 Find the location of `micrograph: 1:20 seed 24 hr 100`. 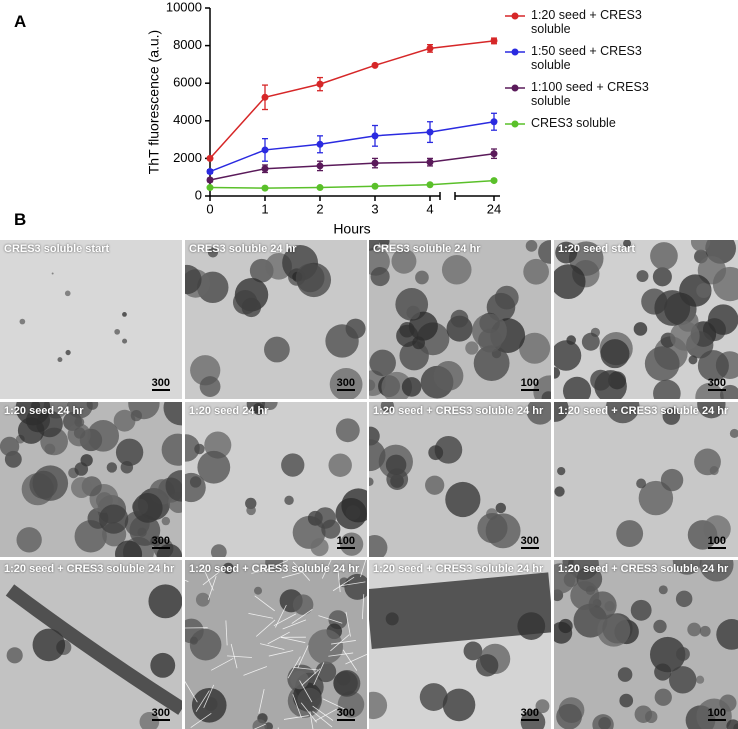

micrograph: 1:20 seed 24 hr 100 is located at coordinates (276, 479).